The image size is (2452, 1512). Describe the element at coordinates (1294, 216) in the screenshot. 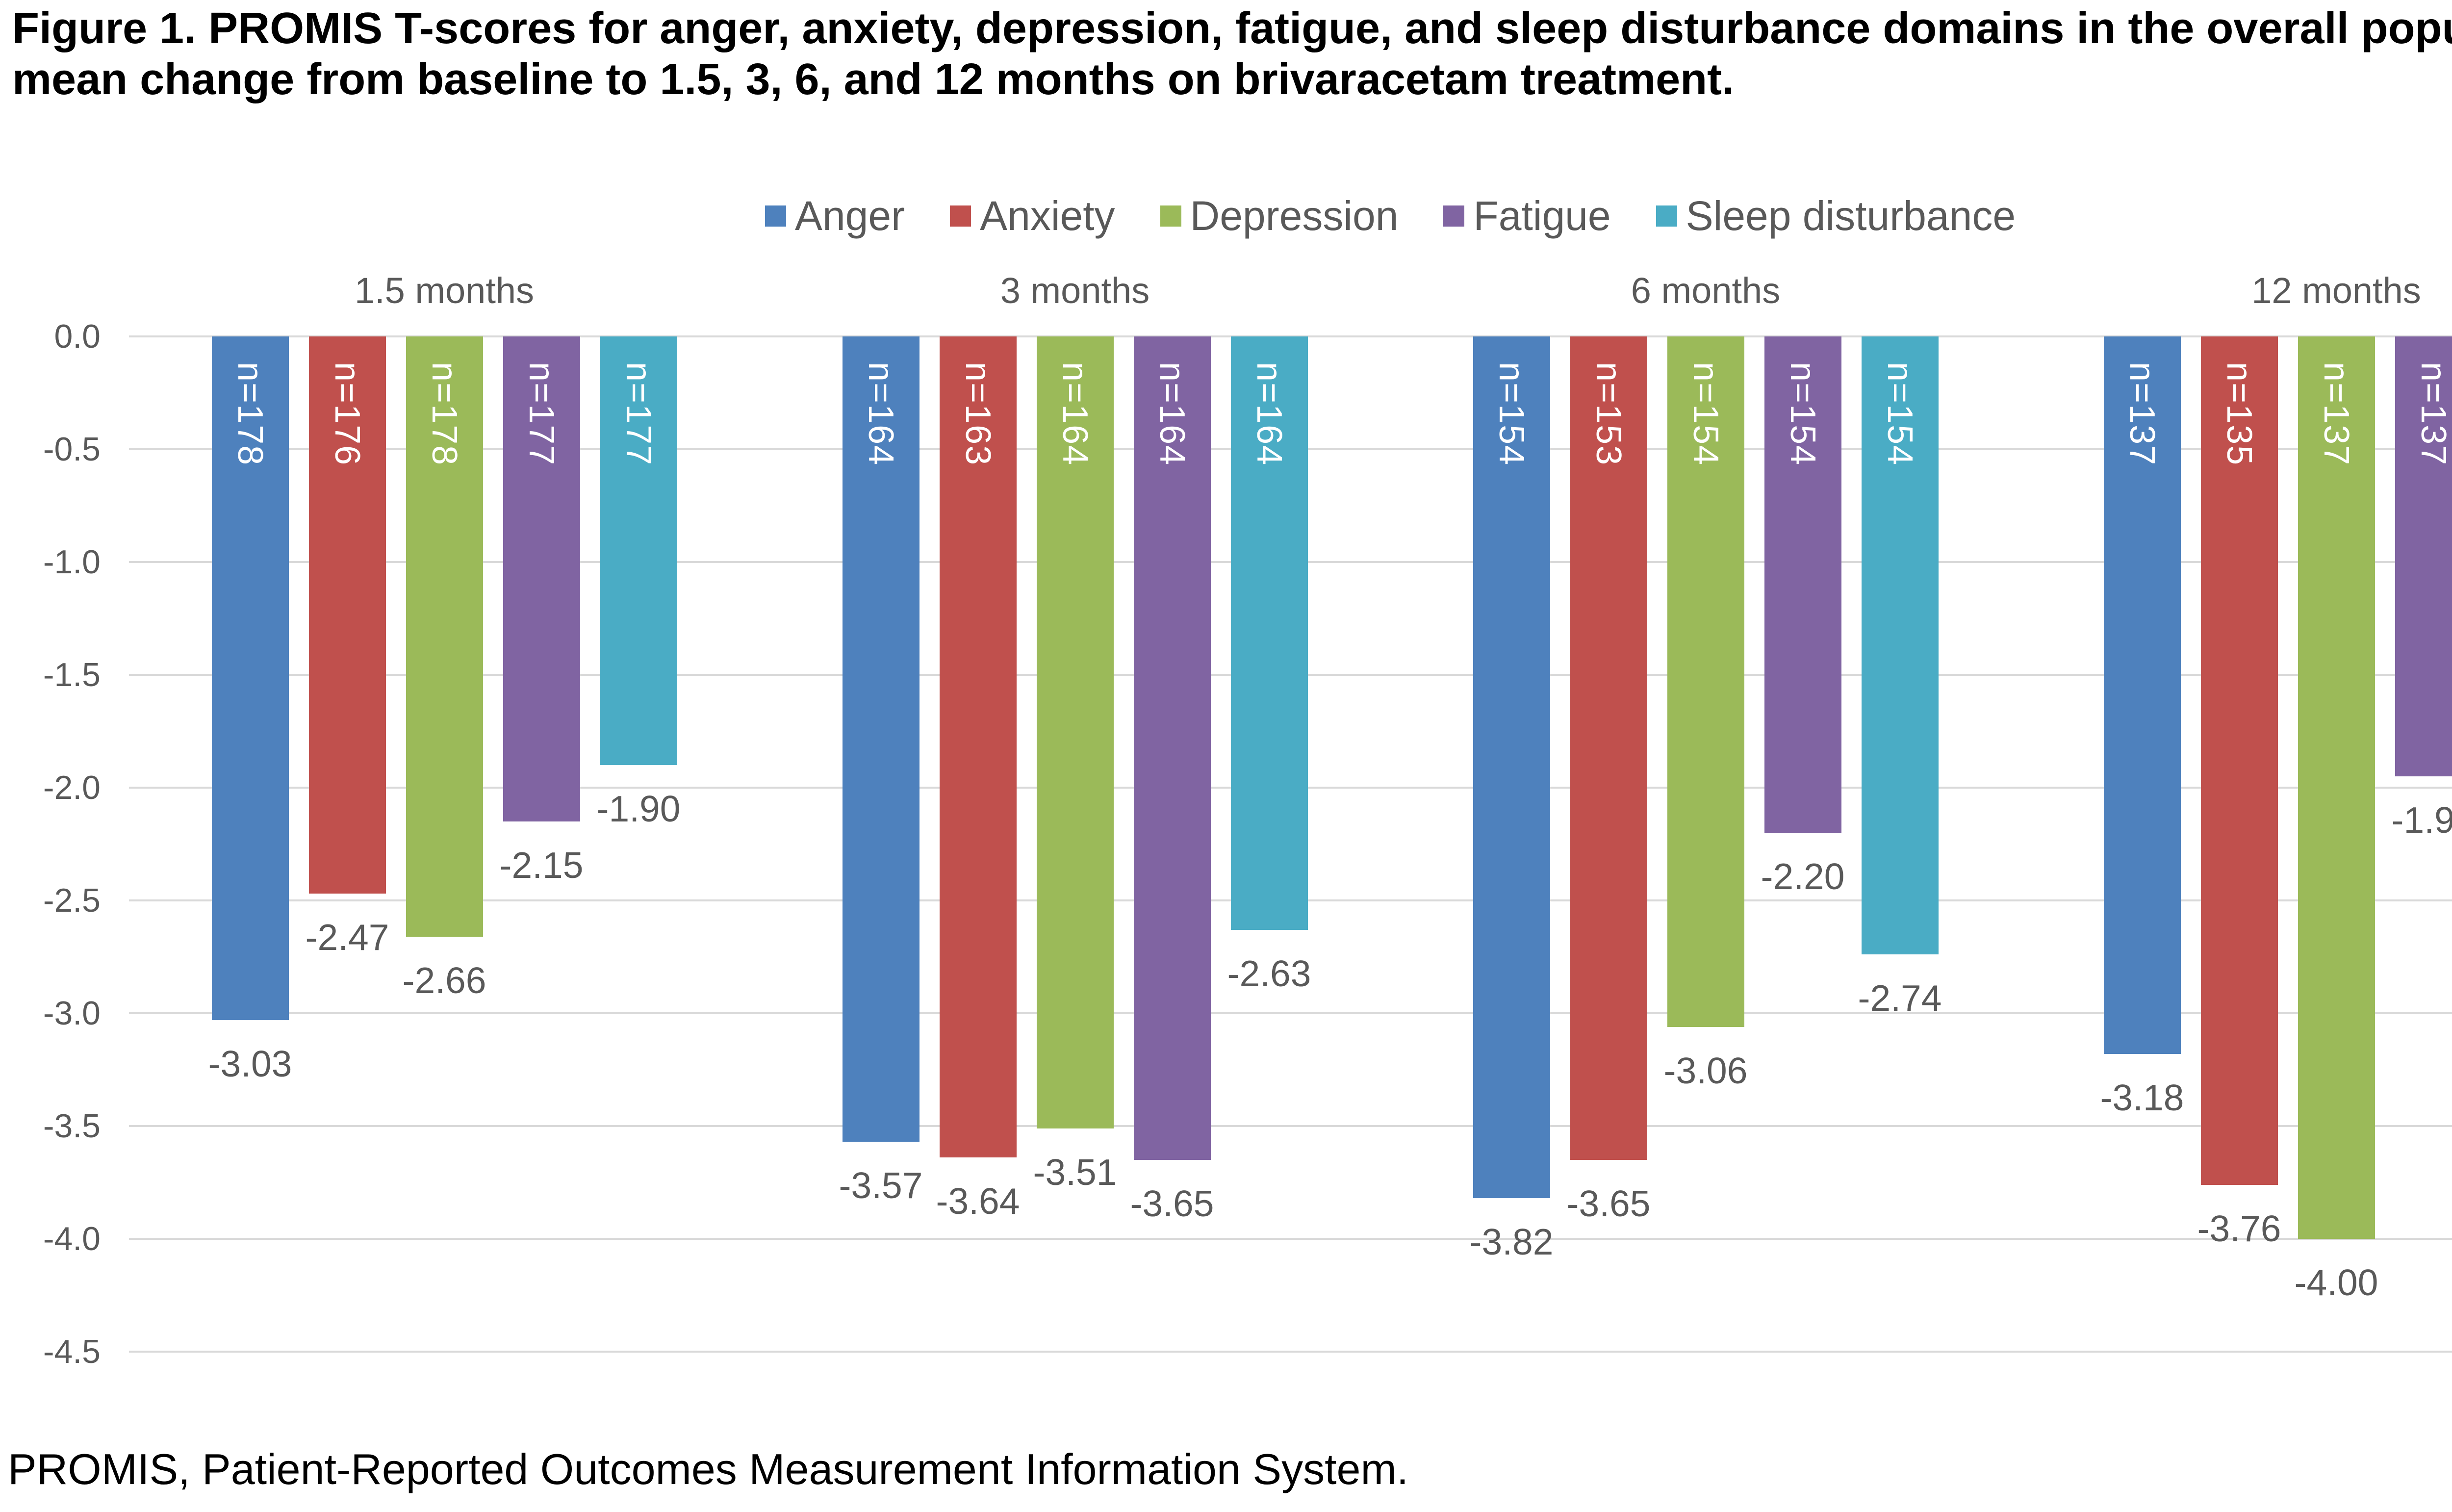

I see `legend-label-depression: Depression` at that location.